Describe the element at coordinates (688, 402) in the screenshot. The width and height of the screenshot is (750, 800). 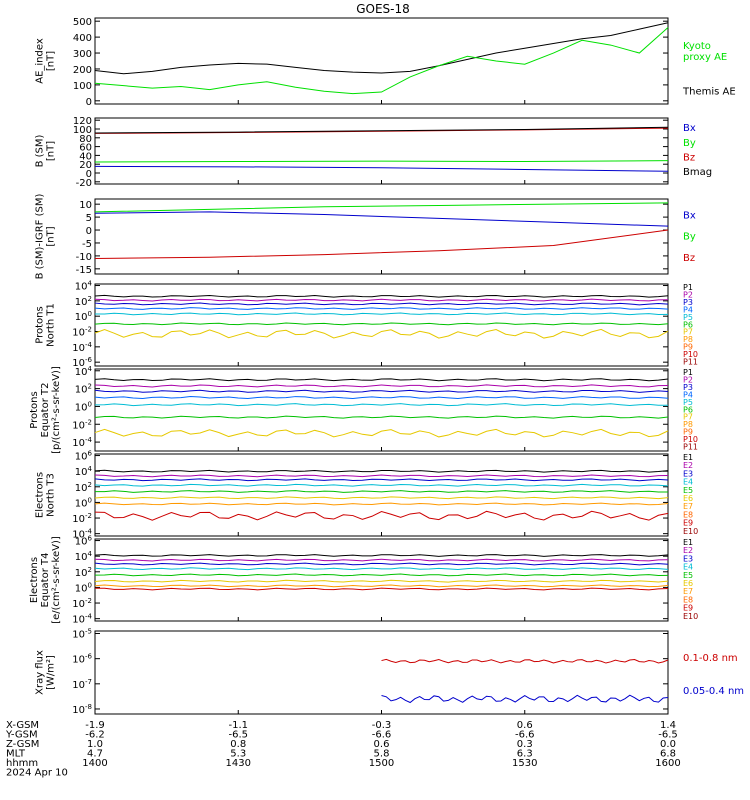
I see `legend-label: P5` at that location.